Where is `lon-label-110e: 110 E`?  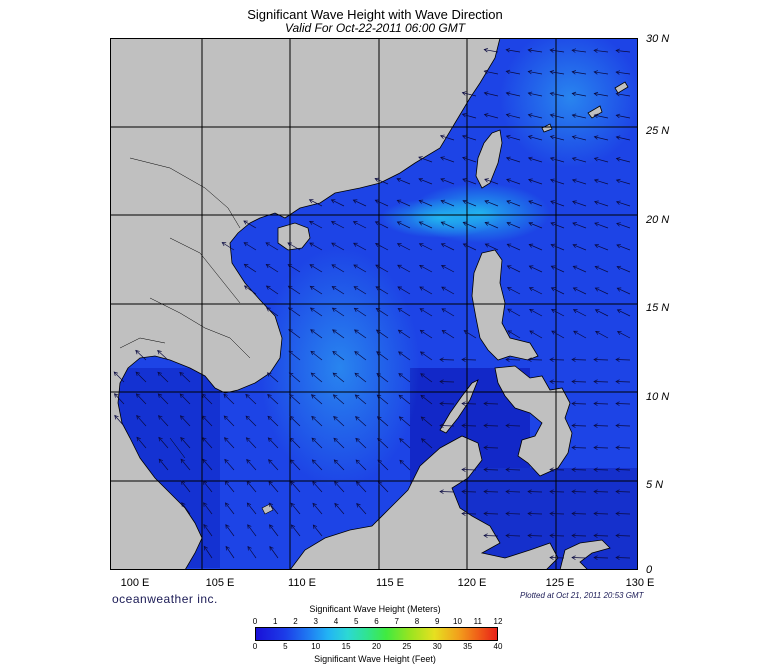
lon-label-110e: 110 E is located at coordinates (302, 583).